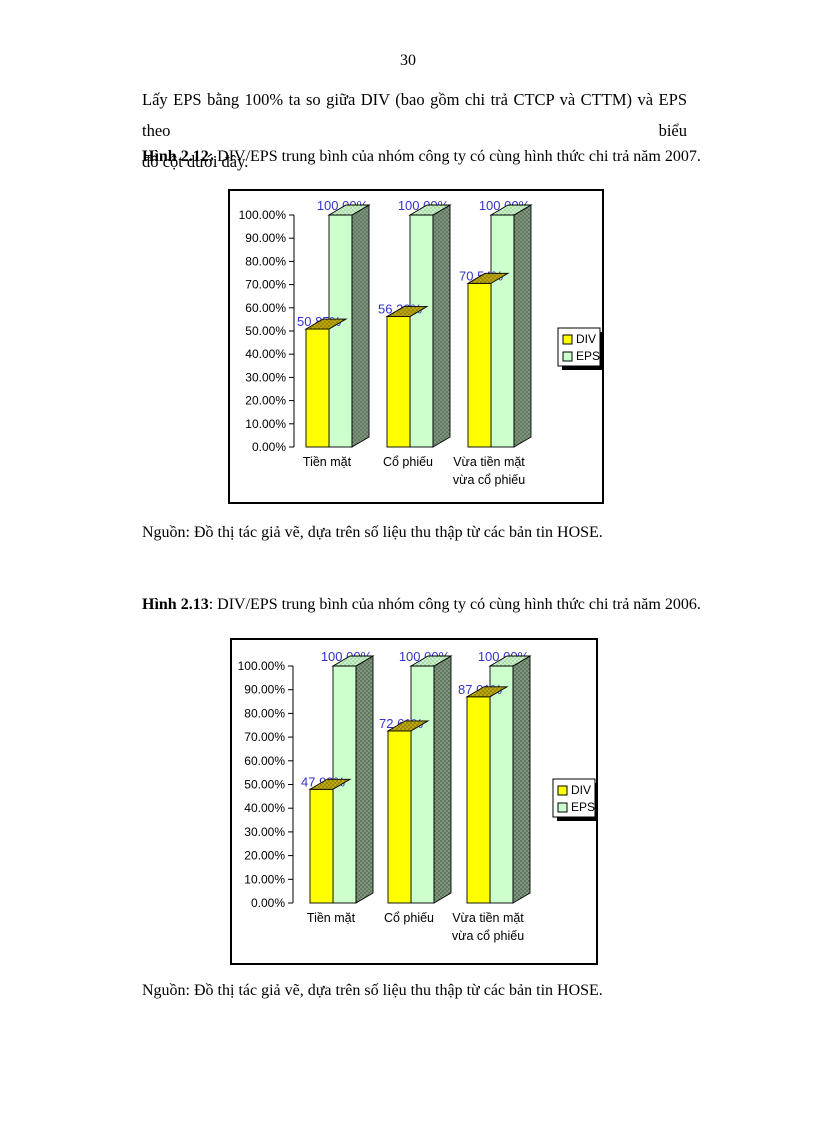 The width and height of the screenshot is (816, 1123). What do you see at coordinates (175, 156) in the screenshot?
I see `figure-caption-2-12-label: Hình 2.12` at bounding box center [175, 156].